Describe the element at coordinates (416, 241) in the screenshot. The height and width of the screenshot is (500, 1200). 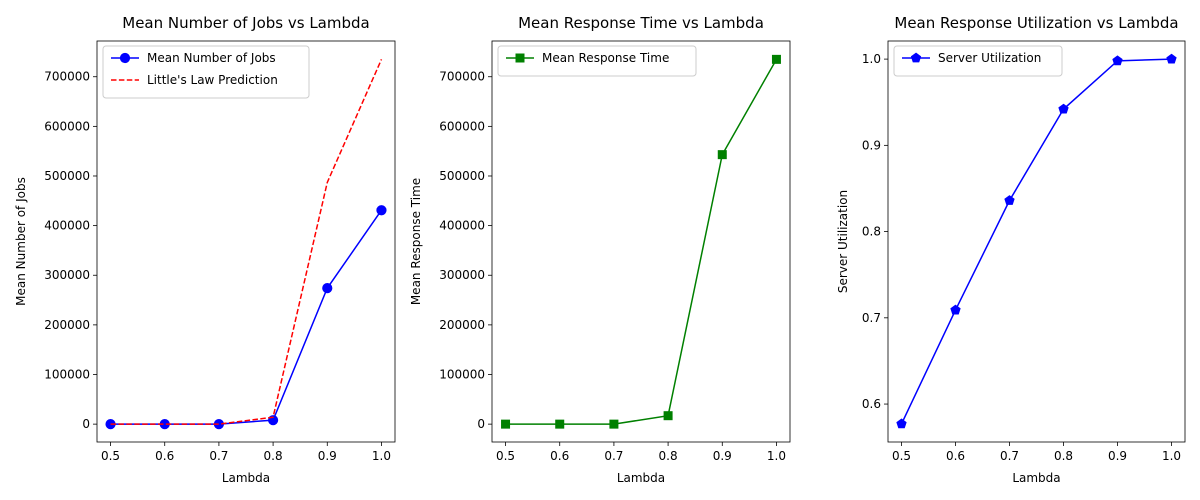
I see `y-axis-label: Mean Response Time` at that location.